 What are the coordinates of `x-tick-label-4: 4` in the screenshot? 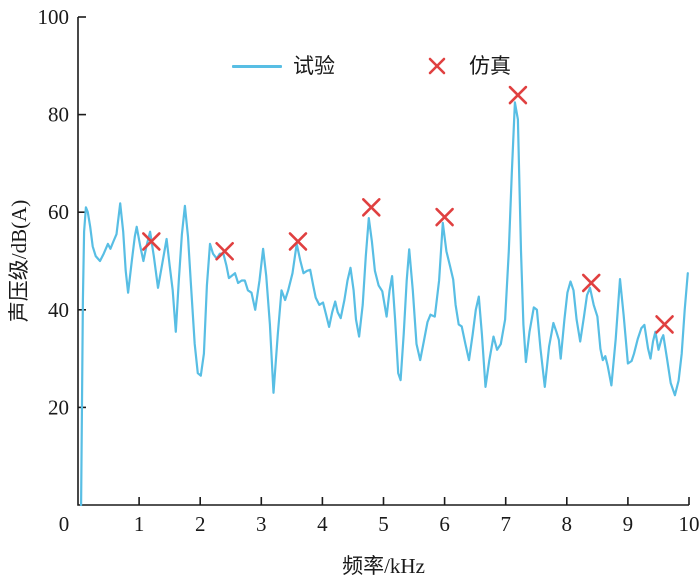 It's located at (322, 524).